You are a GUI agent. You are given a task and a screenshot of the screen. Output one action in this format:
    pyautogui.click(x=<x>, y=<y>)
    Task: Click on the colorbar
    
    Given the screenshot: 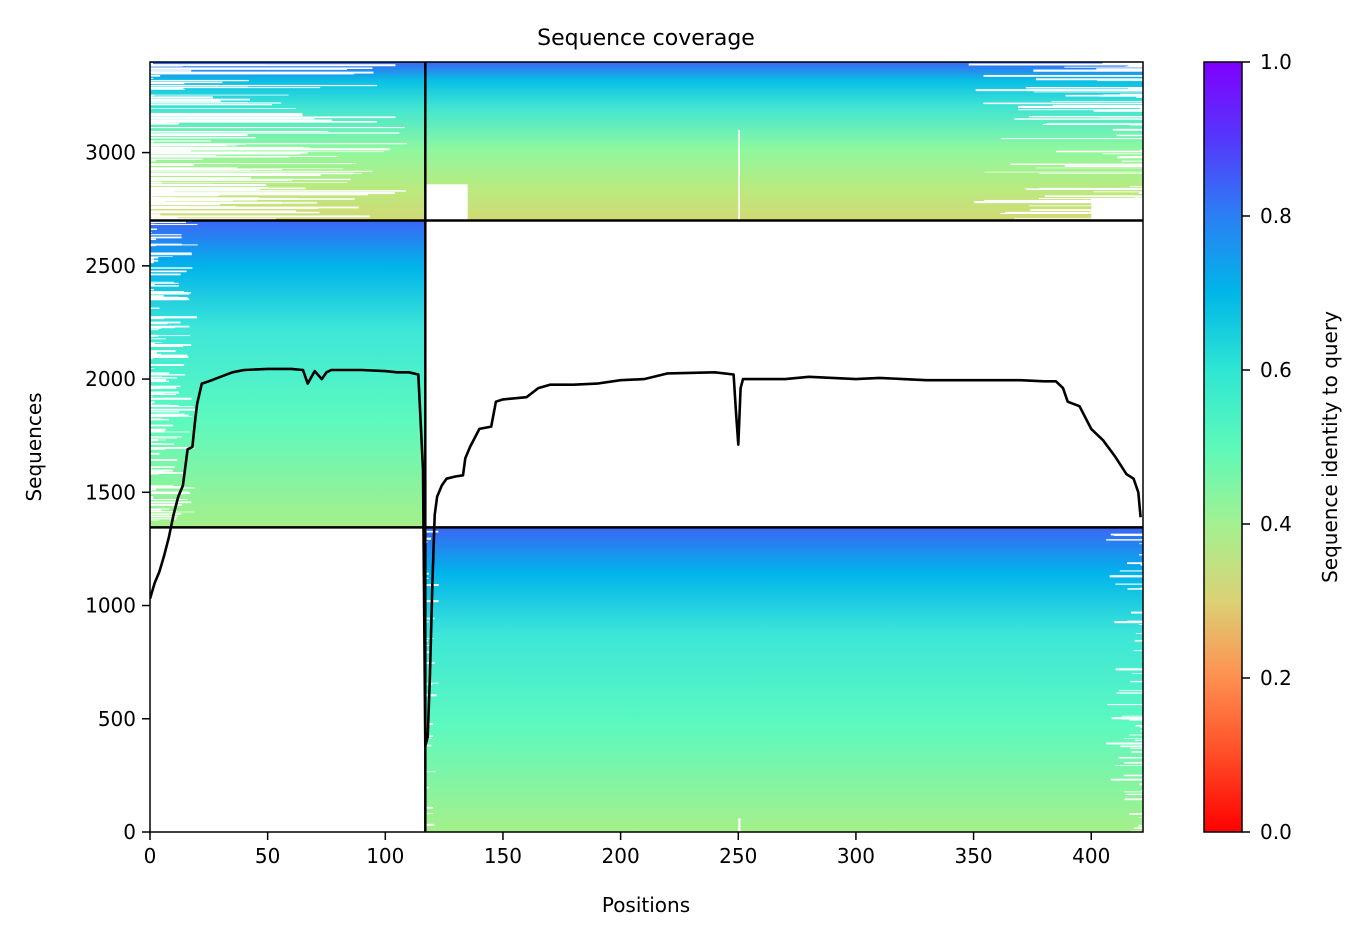 What is the action you would take?
    pyautogui.click(x=1223, y=447)
    